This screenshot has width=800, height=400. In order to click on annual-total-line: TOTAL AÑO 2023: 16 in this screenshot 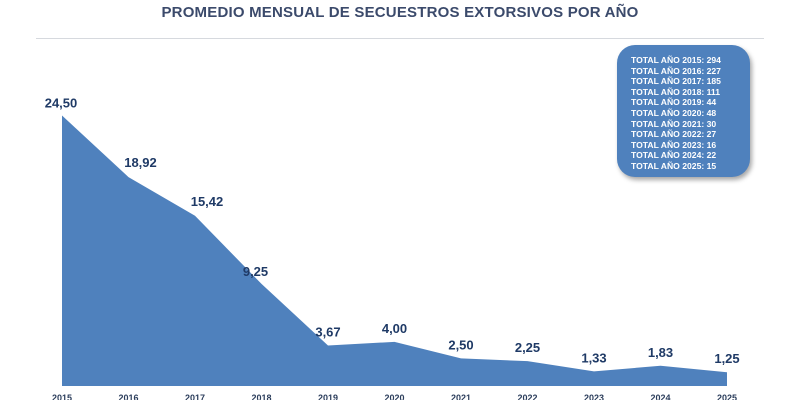, I will do `click(674, 144)`.